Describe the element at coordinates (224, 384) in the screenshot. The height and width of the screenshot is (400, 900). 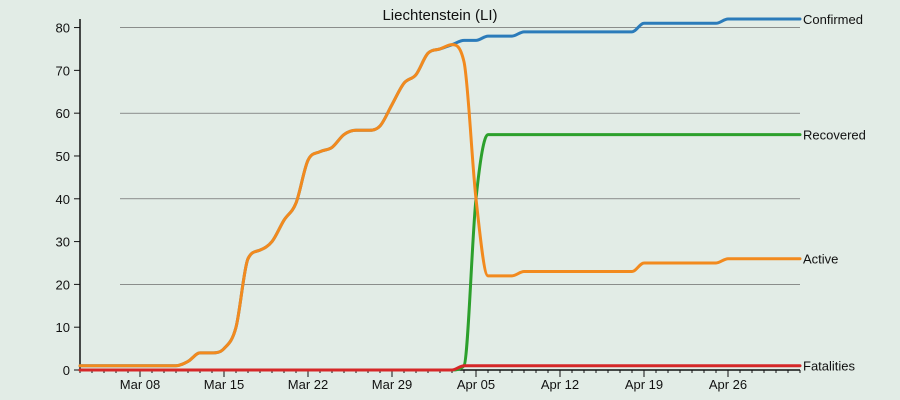
I see `x-tick-label: Mar 15` at that location.